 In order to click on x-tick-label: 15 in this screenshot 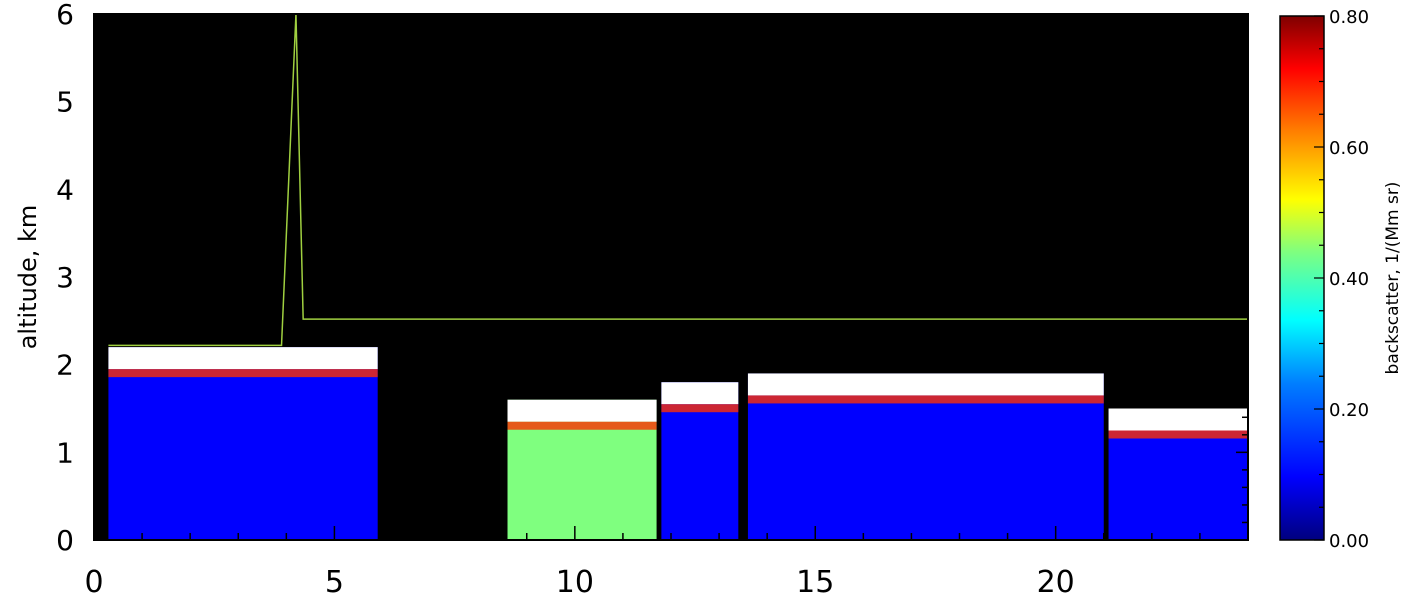, I will do `click(815, 581)`.